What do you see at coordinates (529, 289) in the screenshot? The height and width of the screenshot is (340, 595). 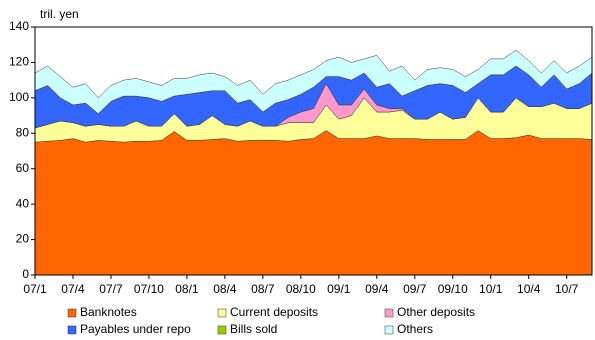 I see `x-tick-label: 10/4` at bounding box center [529, 289].